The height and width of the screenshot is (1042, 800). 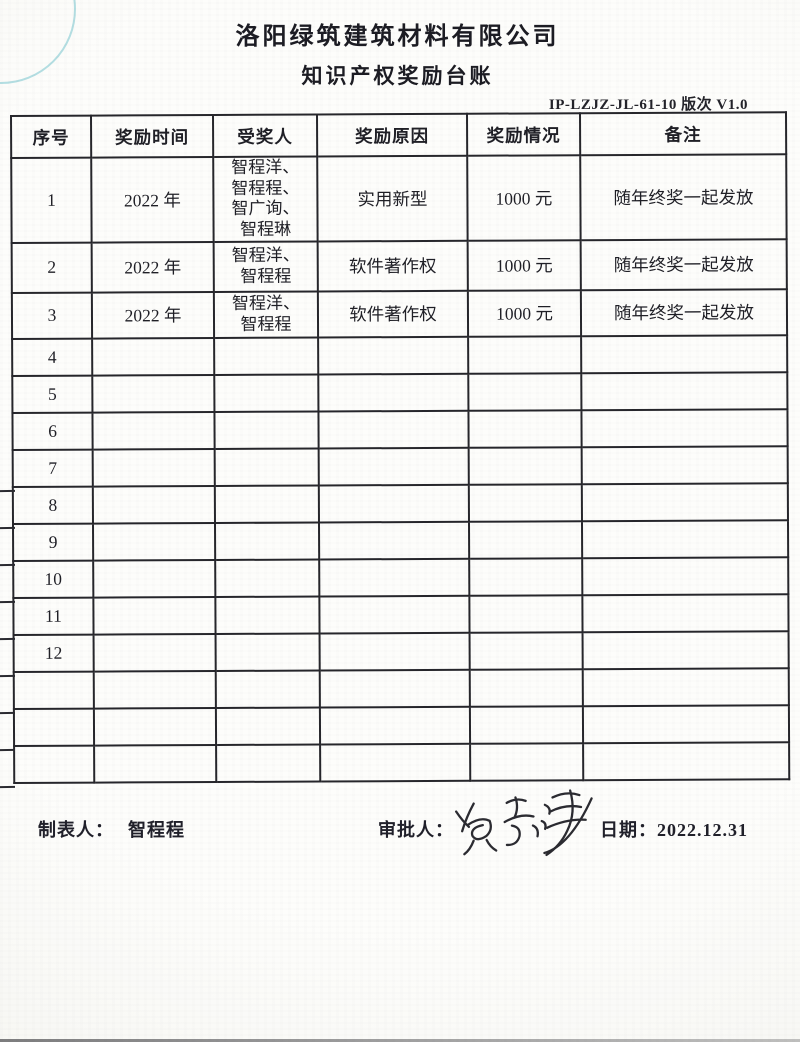 What do you see at coordinates (397, 76) in the screenshot?
I see `page-title: 知识产权奖励台账` at bounding box center [397, 76].